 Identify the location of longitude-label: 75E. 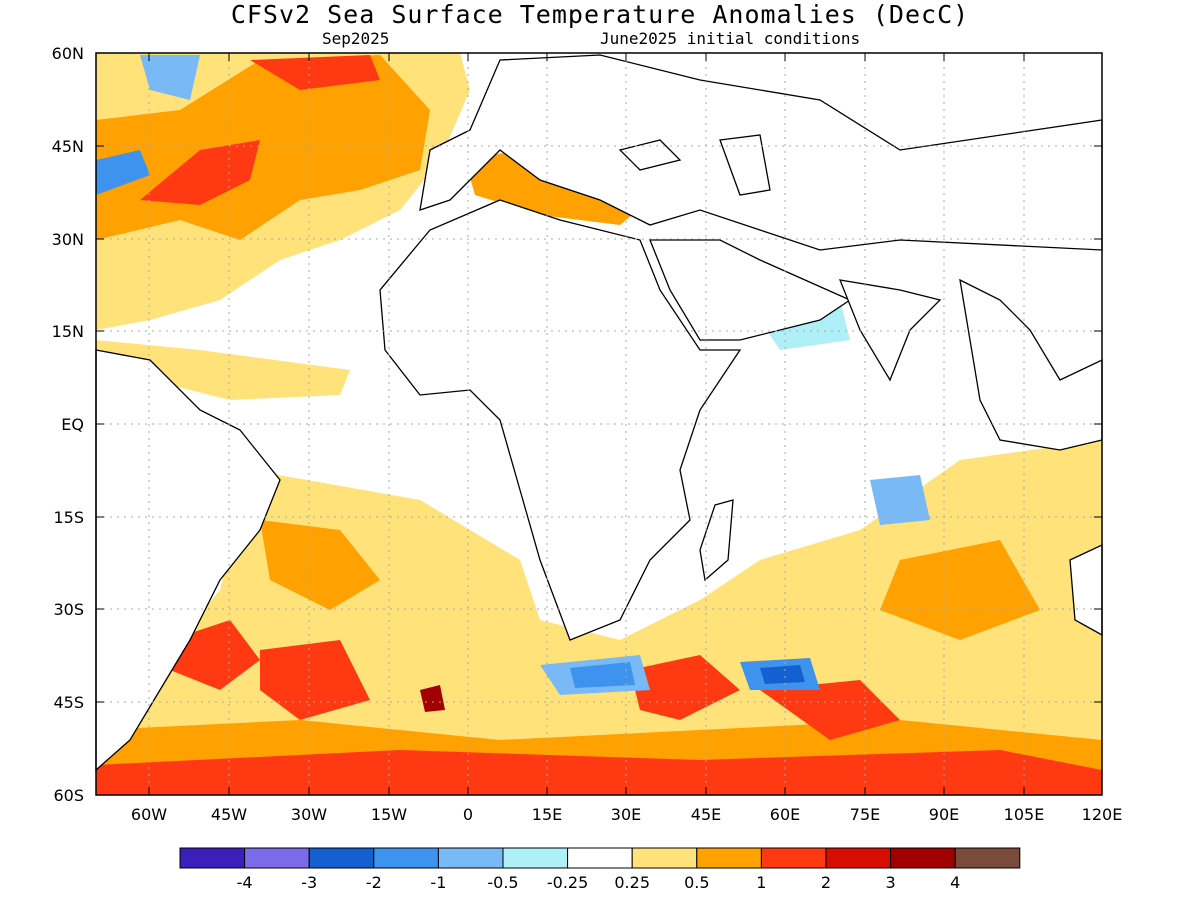
(865, 814).